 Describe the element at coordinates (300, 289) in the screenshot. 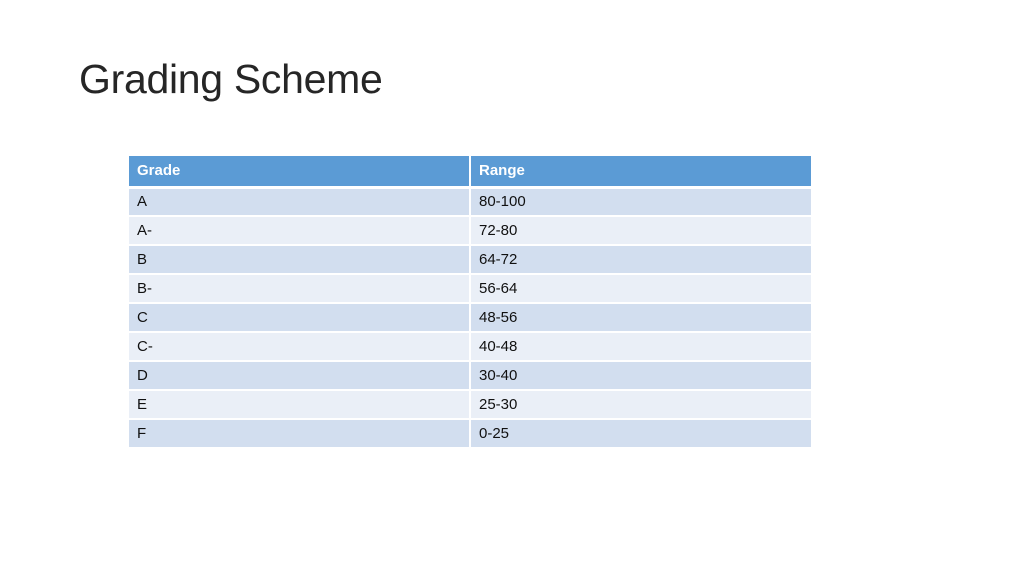

I see `grade-cell: B-` at that location.